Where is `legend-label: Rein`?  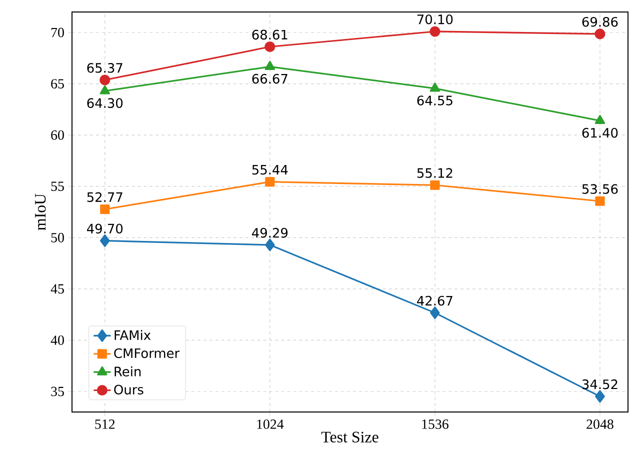
legend-label: Rein is located at coordinates (127, 371).